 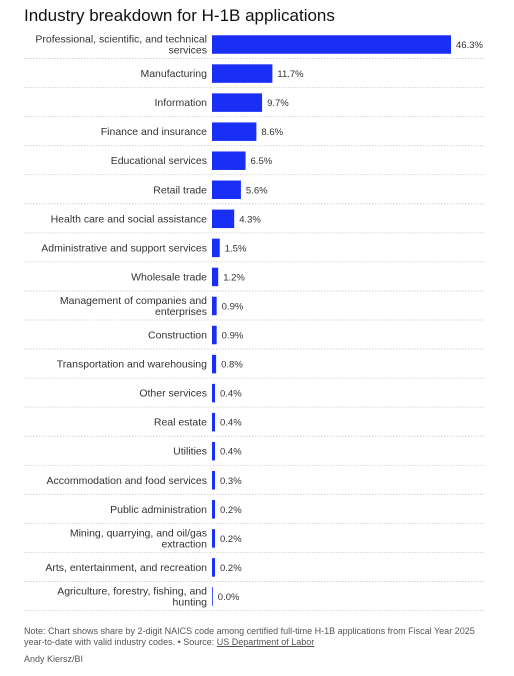 I want to click on value-label: 6.5%, so click(x=262, y=161).